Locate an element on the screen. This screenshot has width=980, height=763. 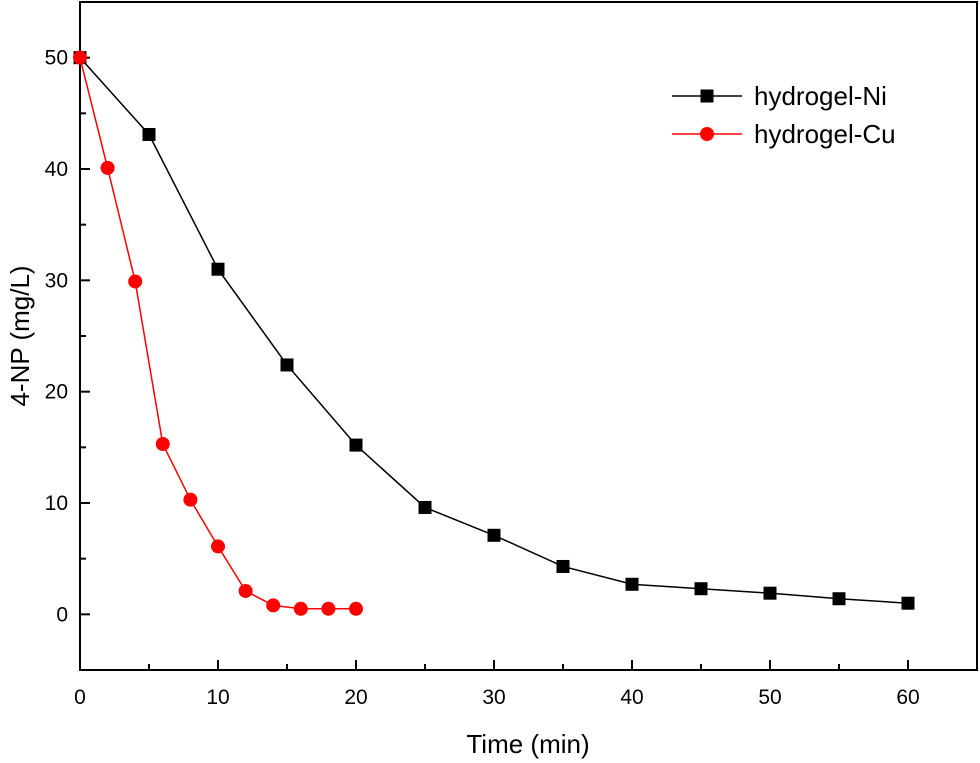
legend-label: hydrogel-Cu is located at coordinates (825, 134).